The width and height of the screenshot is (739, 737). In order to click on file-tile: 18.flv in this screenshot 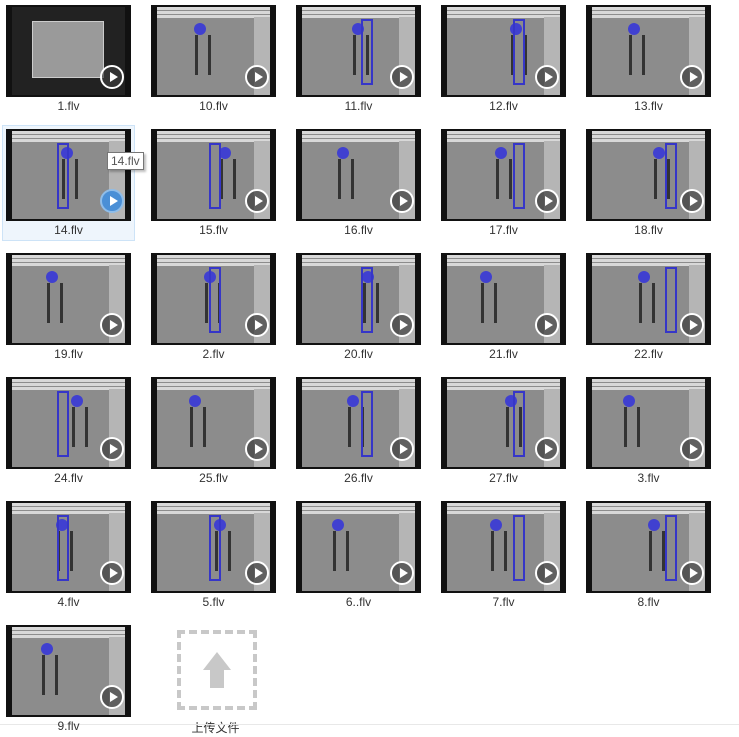, I will do `click(648, 183)`.